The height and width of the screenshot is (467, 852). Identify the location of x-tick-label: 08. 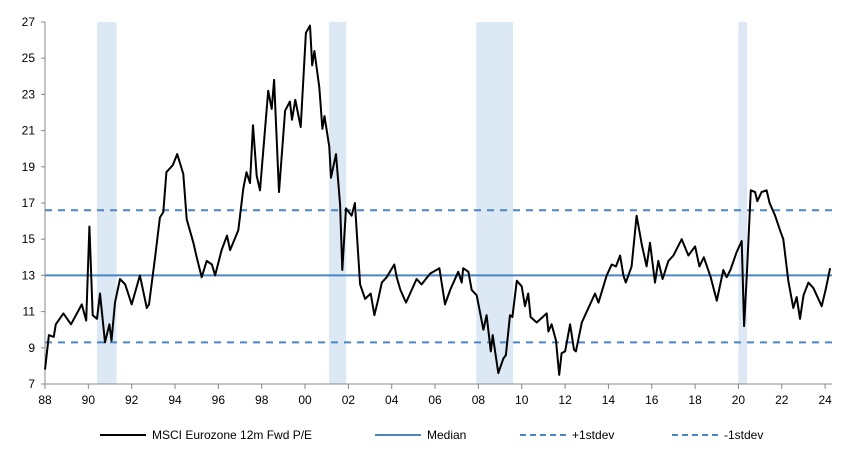
(479, 400).